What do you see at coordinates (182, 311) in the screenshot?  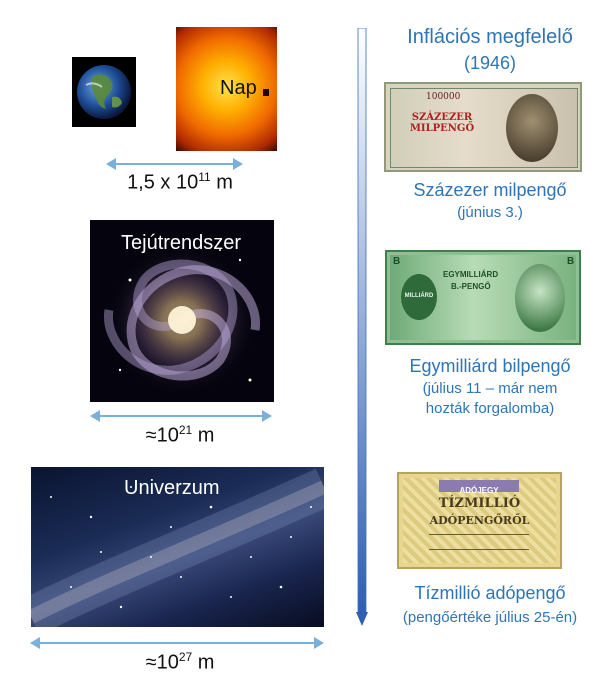 I see `milky-way-image: Tejútrendszer` at bounding box center [182, 311].